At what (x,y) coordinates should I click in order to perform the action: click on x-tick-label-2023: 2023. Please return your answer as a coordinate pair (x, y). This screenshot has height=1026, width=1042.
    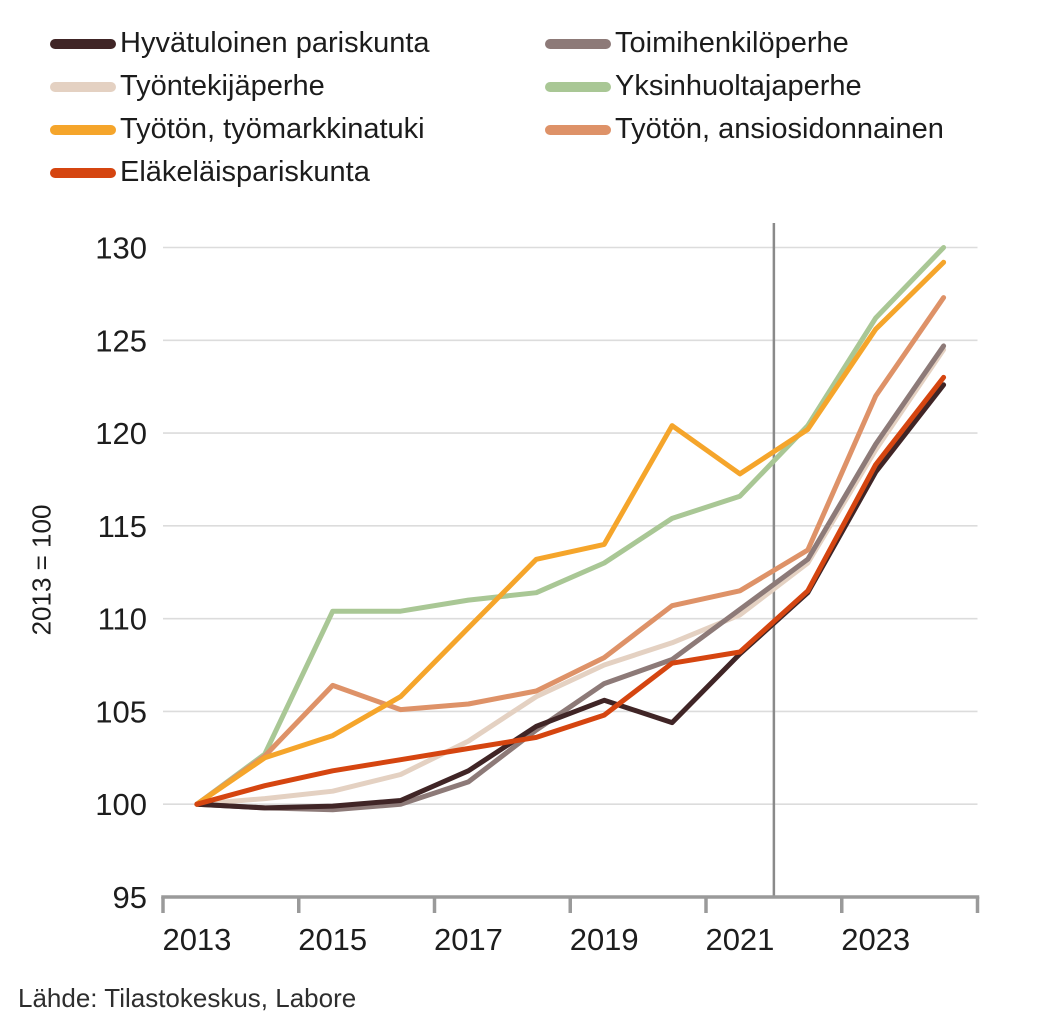
    Looking at the image, I should click on (875, 939).